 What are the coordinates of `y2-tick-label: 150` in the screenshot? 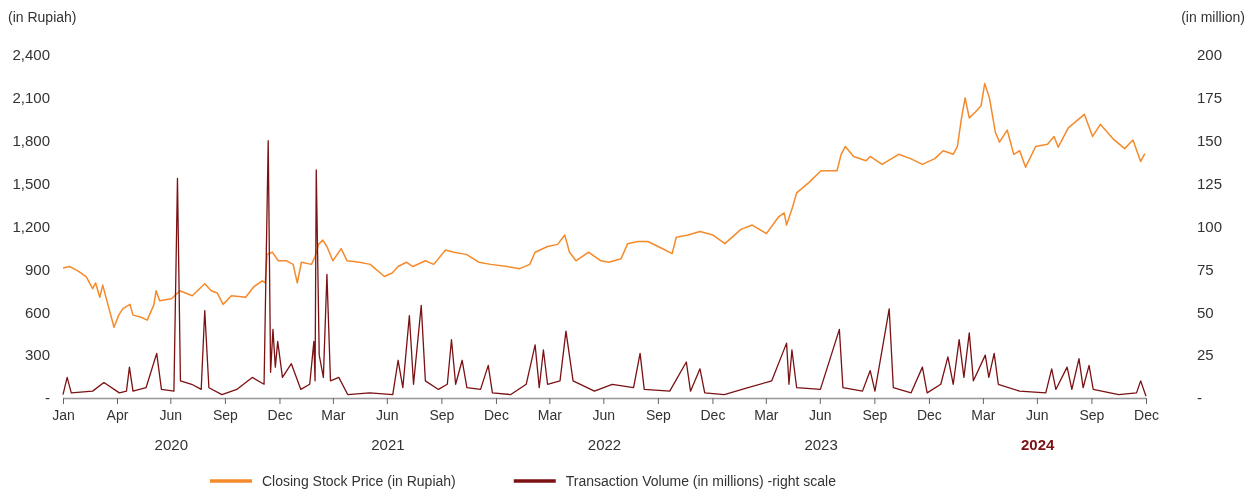 It's located at (1210, 141).